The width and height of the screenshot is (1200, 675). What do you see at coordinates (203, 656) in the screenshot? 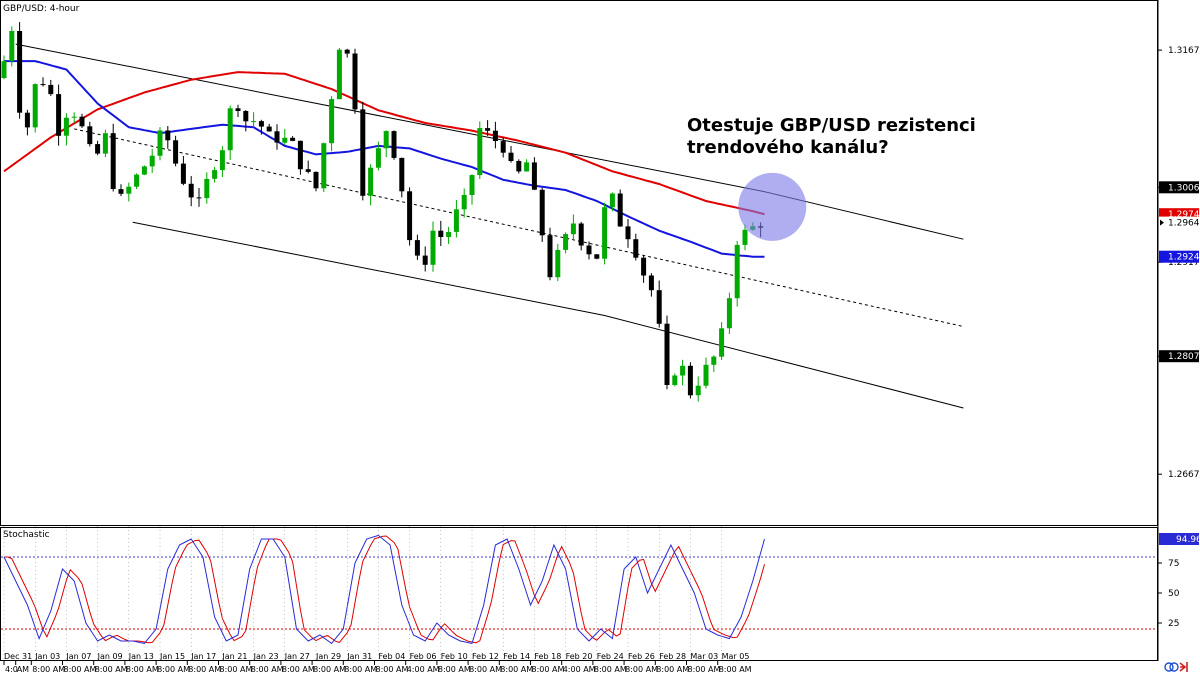
I see `date-tick-label: Jan 17` at bounding box center [203, 656].